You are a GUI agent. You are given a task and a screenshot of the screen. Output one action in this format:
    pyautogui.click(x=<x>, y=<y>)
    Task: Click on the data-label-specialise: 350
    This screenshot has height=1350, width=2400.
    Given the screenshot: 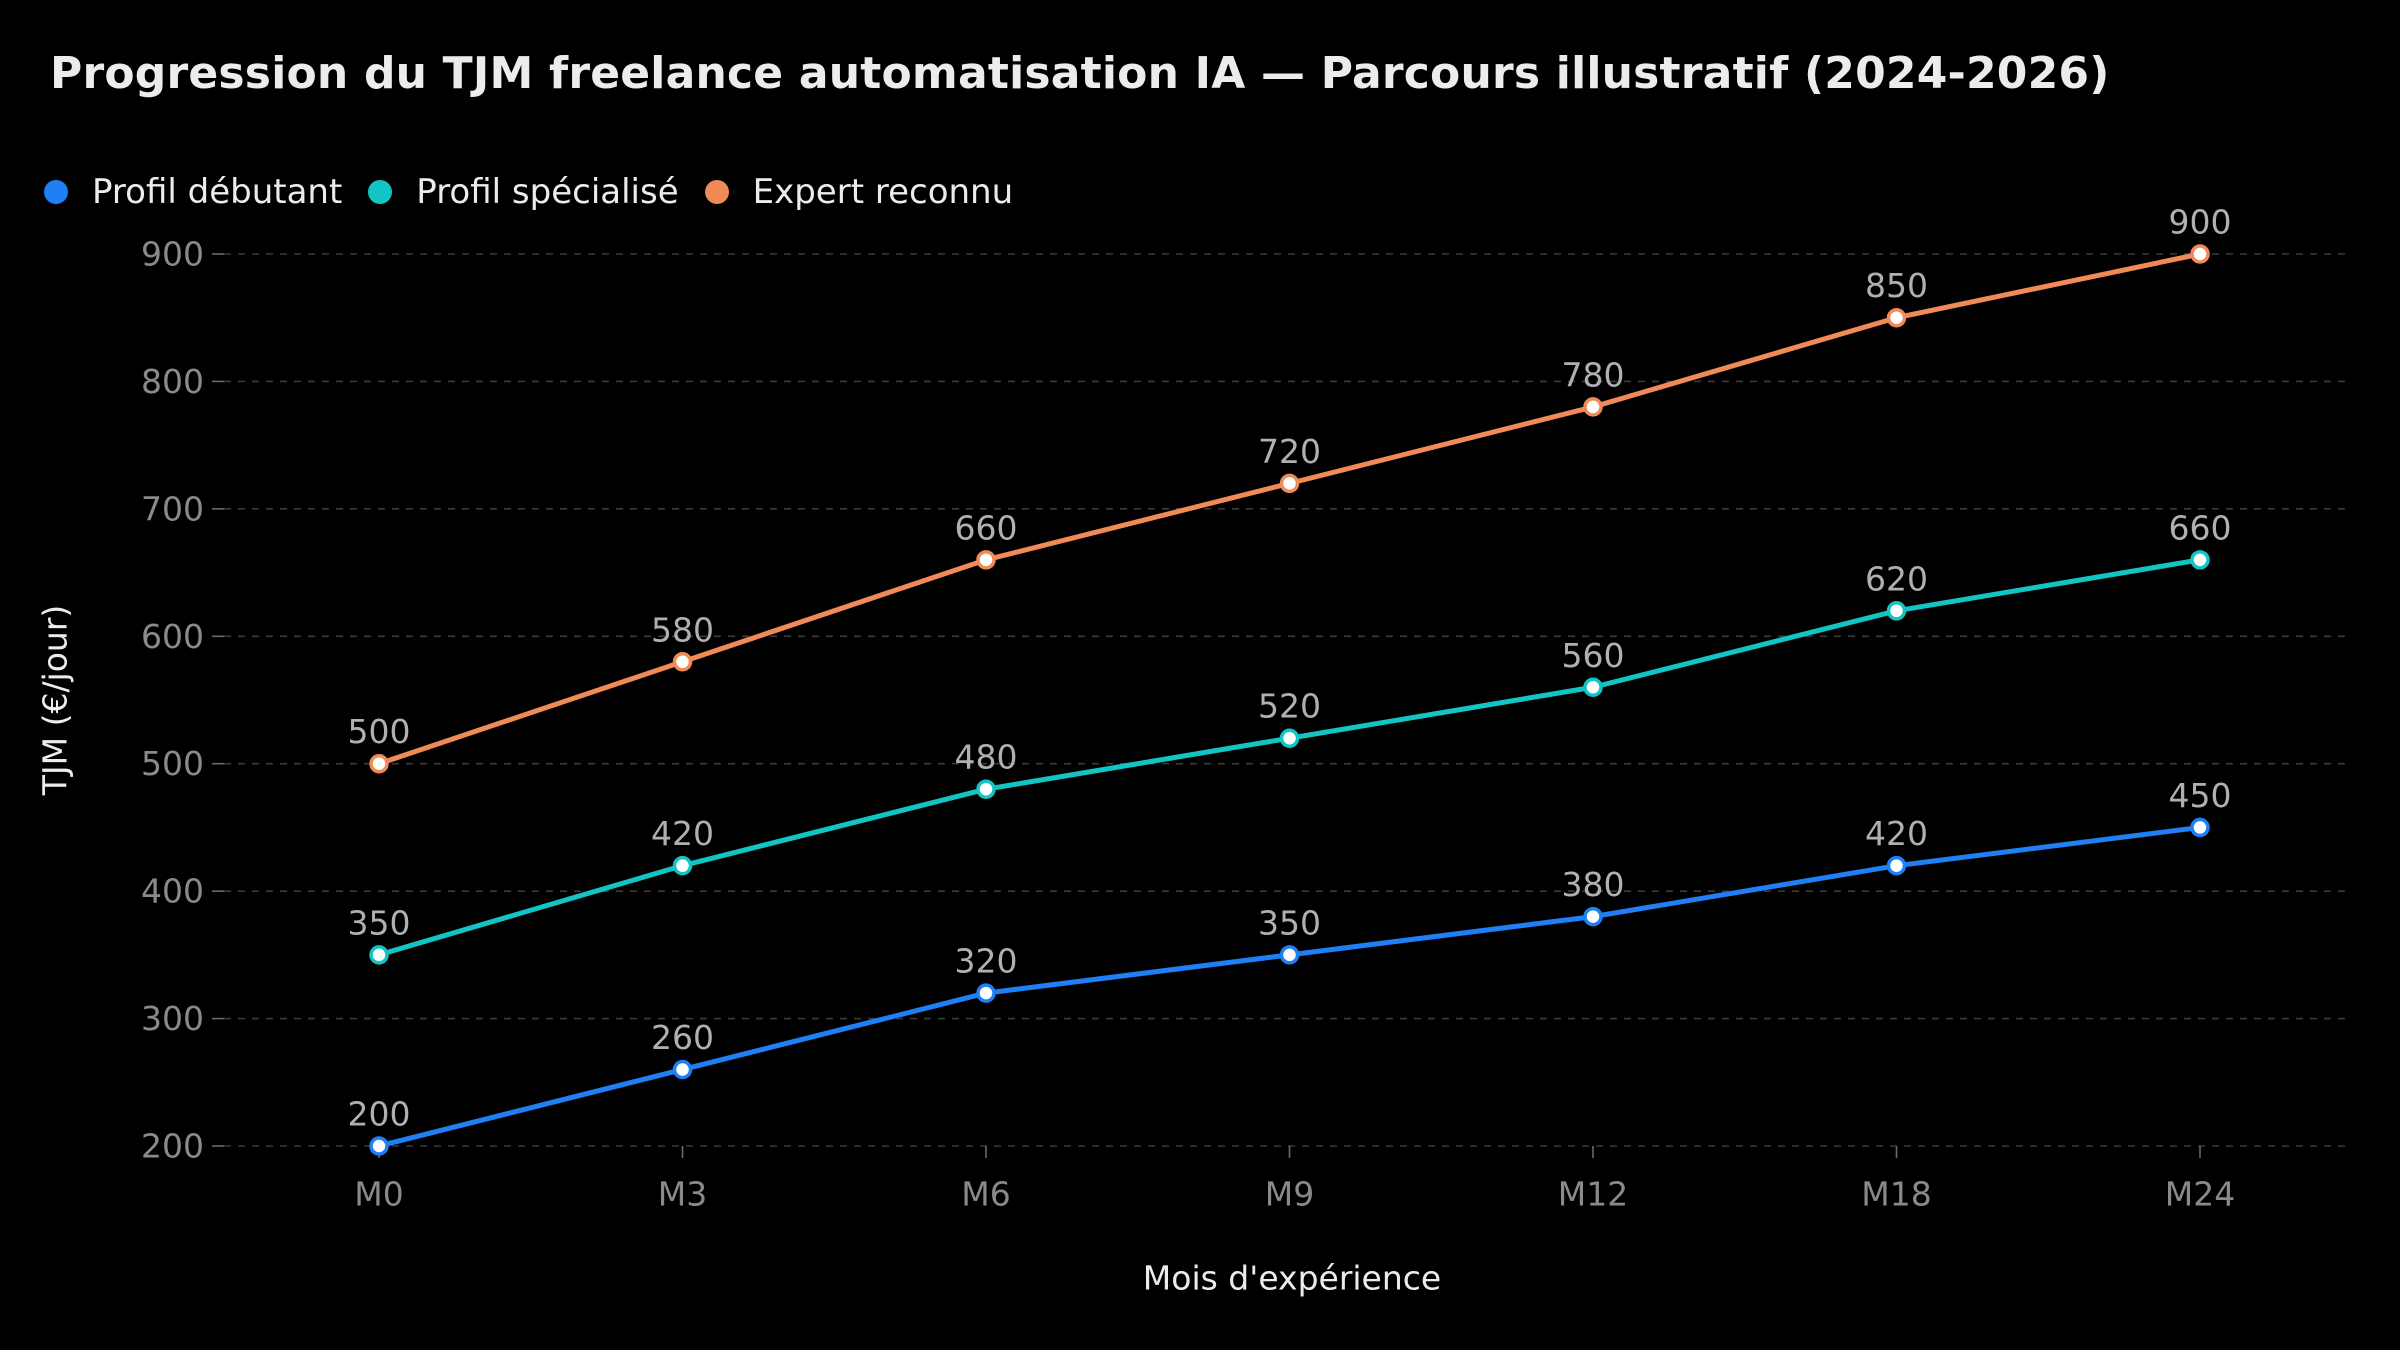 What is the action you would take?
    pyautogui.click(x=379, y=922)
    